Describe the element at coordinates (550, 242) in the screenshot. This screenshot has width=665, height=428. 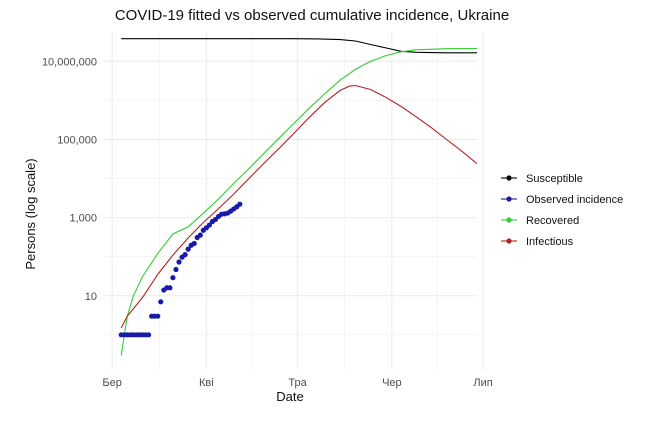
I see `legend-label: Infectious` at that location.